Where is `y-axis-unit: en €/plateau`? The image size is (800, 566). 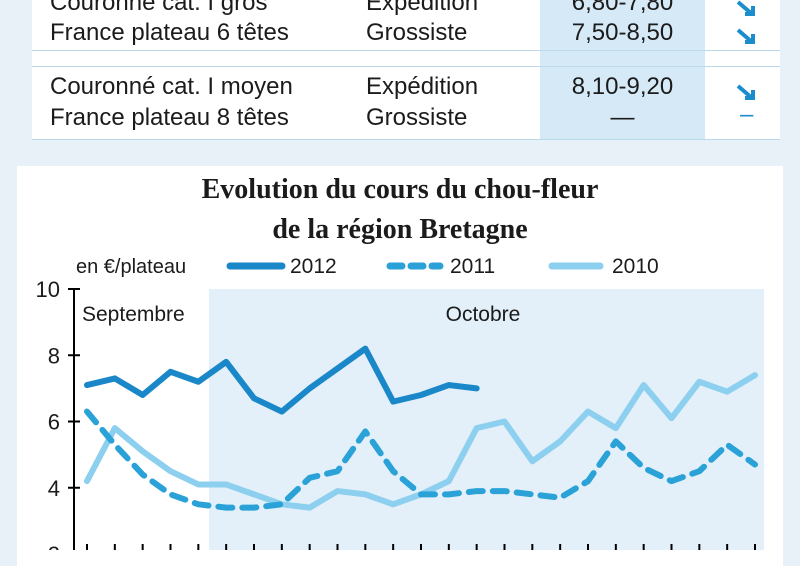
y-axis-unit: en €/plateau is located at coordinates (131, 267).